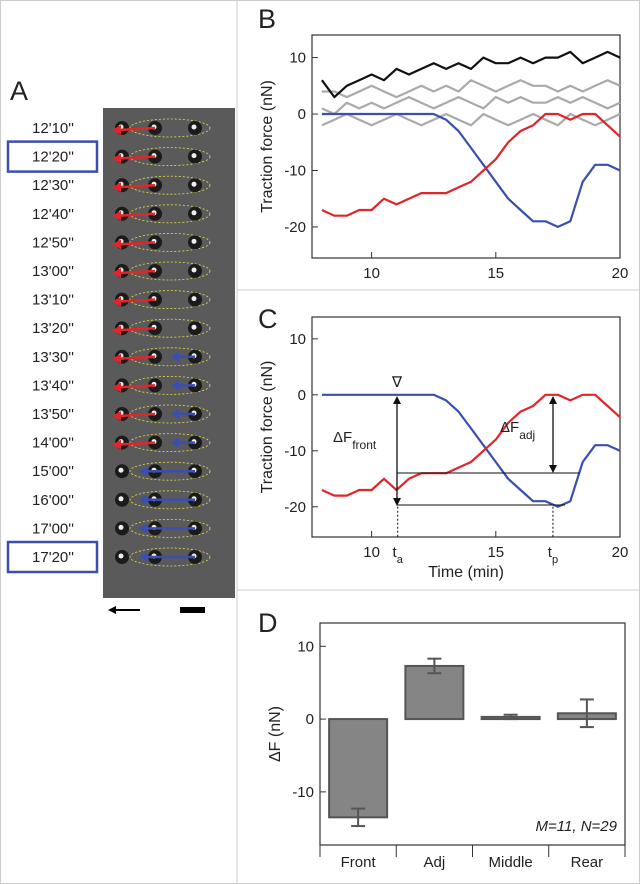  Describe the element at coordinates (295, 507) in the screenshot. I see `y-tick-label: -20` at that location.